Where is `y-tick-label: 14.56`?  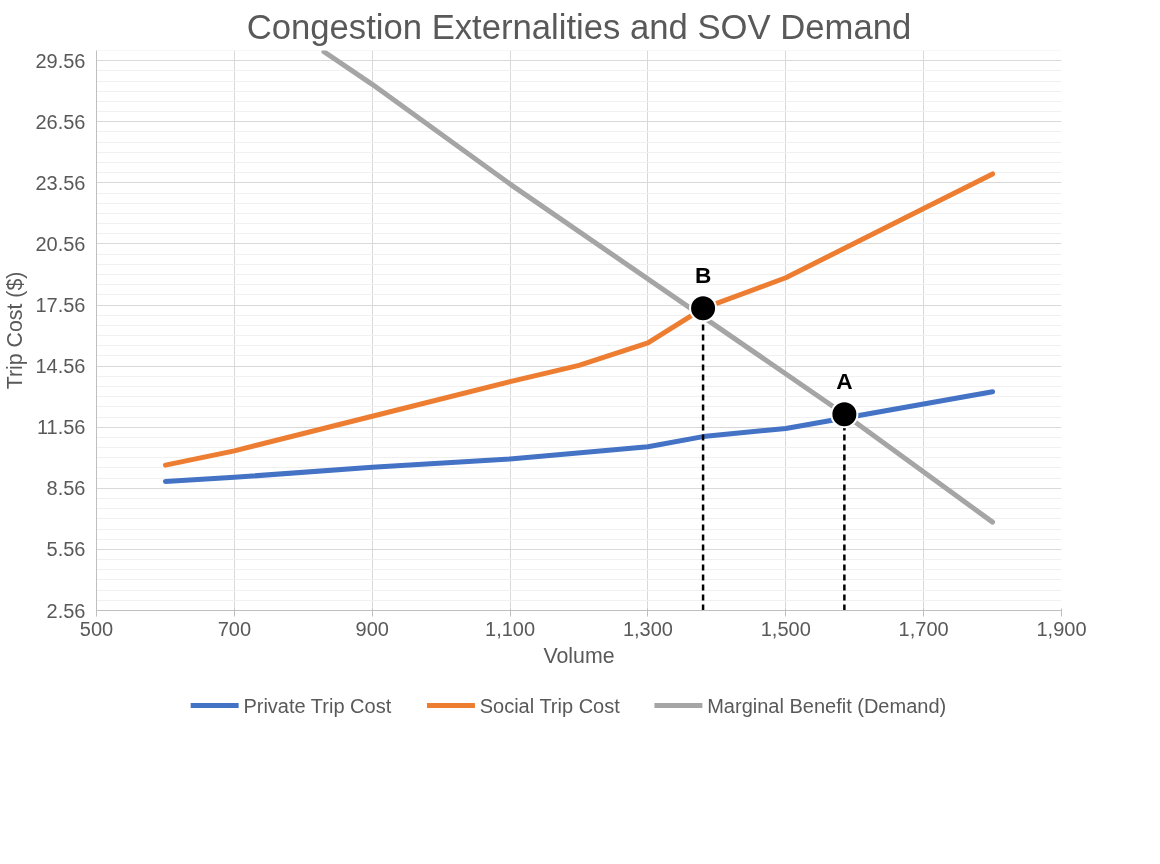 y-tick-label: 14.56 is located at coordinates (60, 366).